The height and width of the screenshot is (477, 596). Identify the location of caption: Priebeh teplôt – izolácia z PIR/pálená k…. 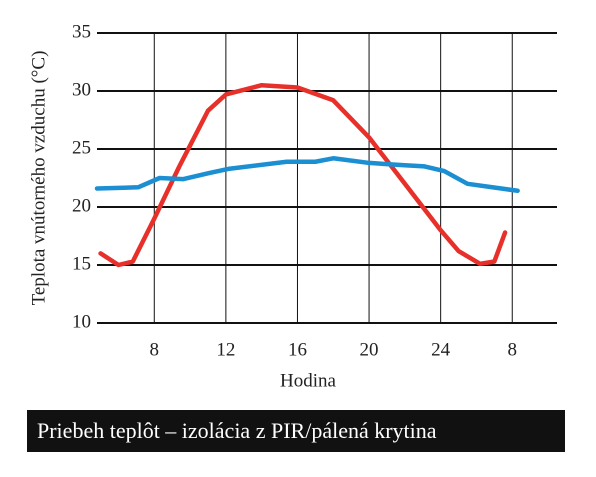
(296, 431).